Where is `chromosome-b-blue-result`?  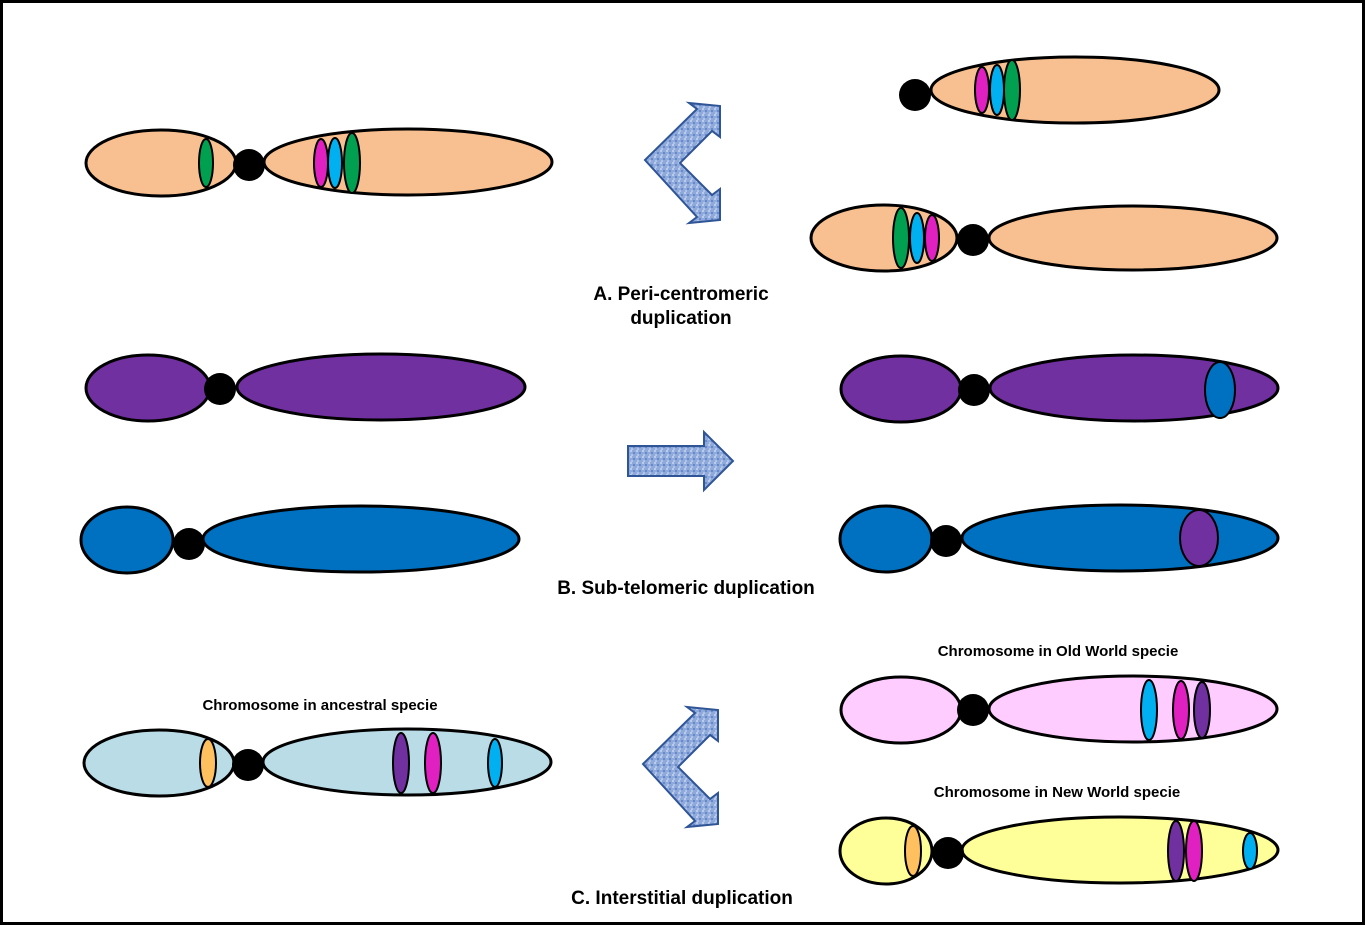 chromosome-b-blue-result is located at coordinates (1059, 538).